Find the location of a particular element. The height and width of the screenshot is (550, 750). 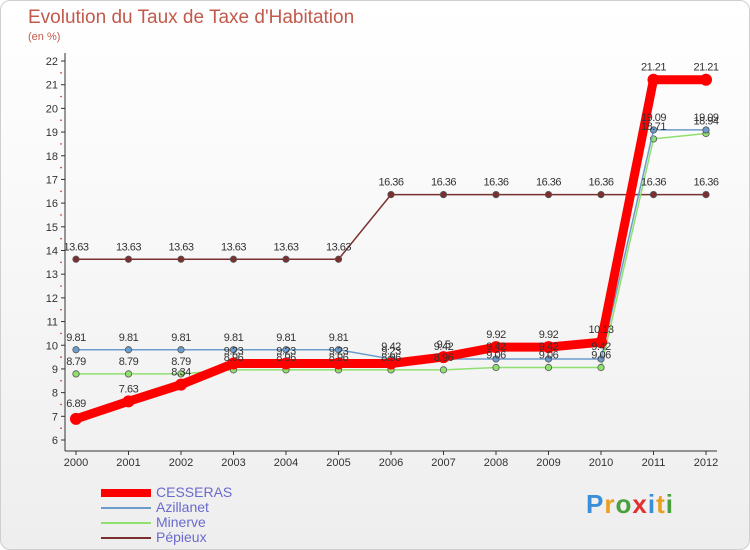

data-label: 18.71 is located at coordinates (653, 127).